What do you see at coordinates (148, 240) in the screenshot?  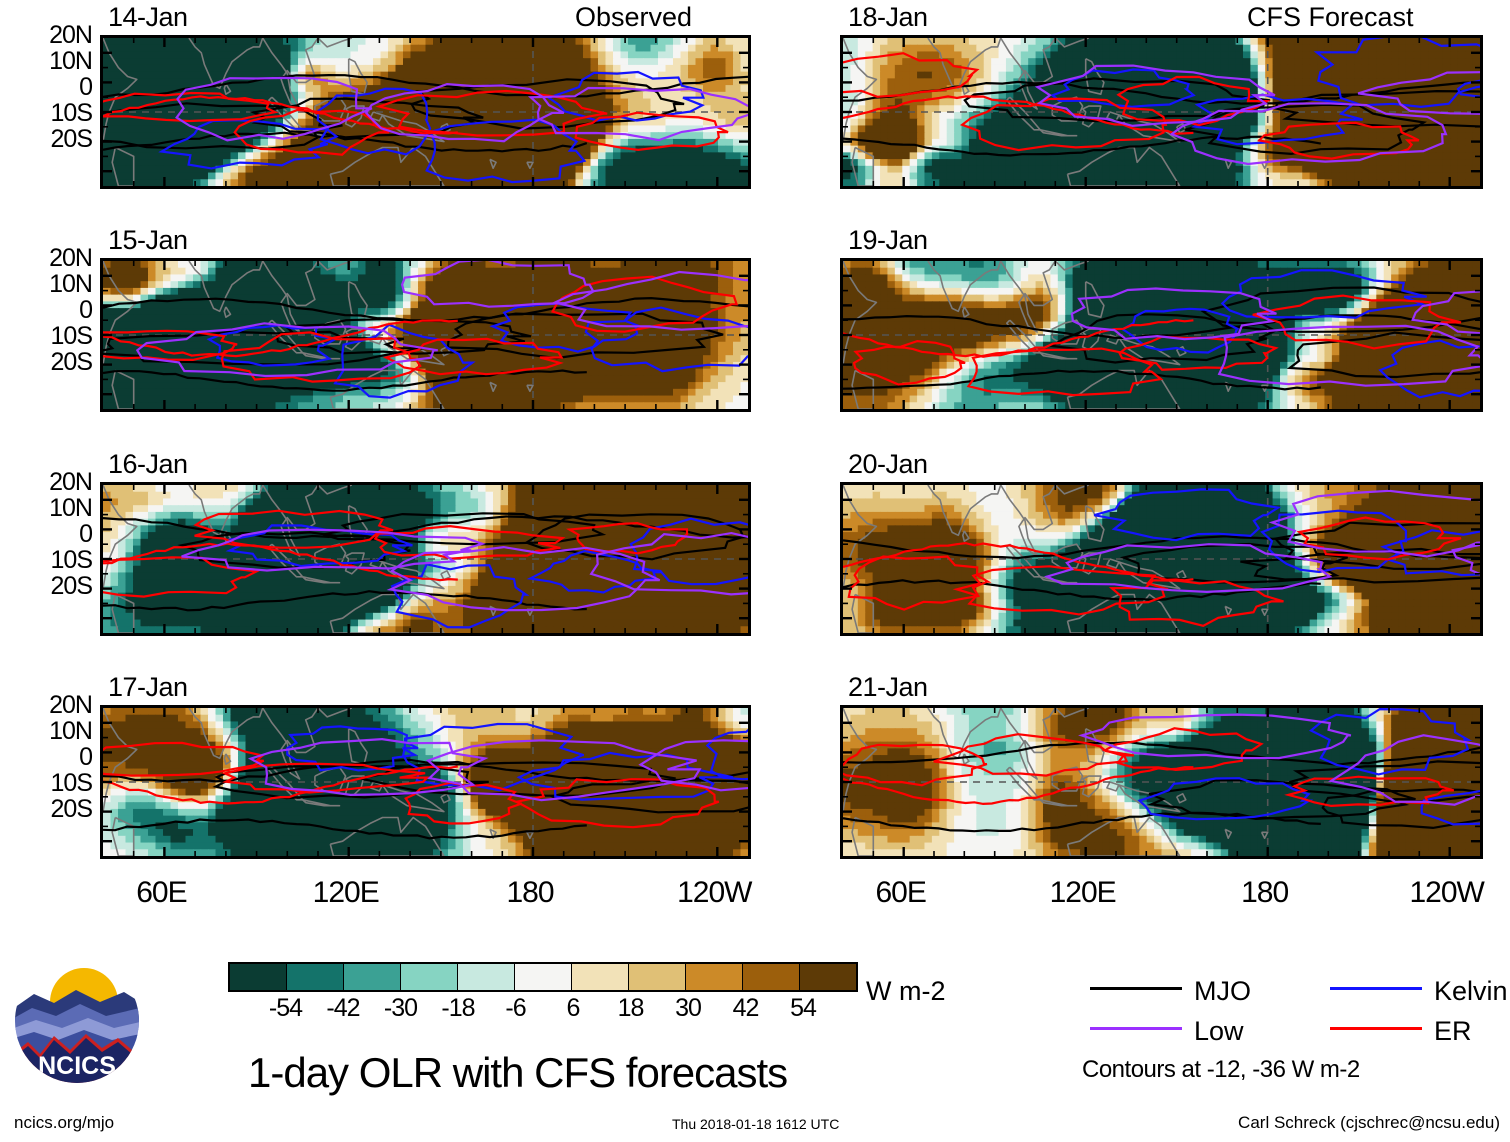 I see `panel-date-label: 15-Jan` at bounding box center [148, 240].